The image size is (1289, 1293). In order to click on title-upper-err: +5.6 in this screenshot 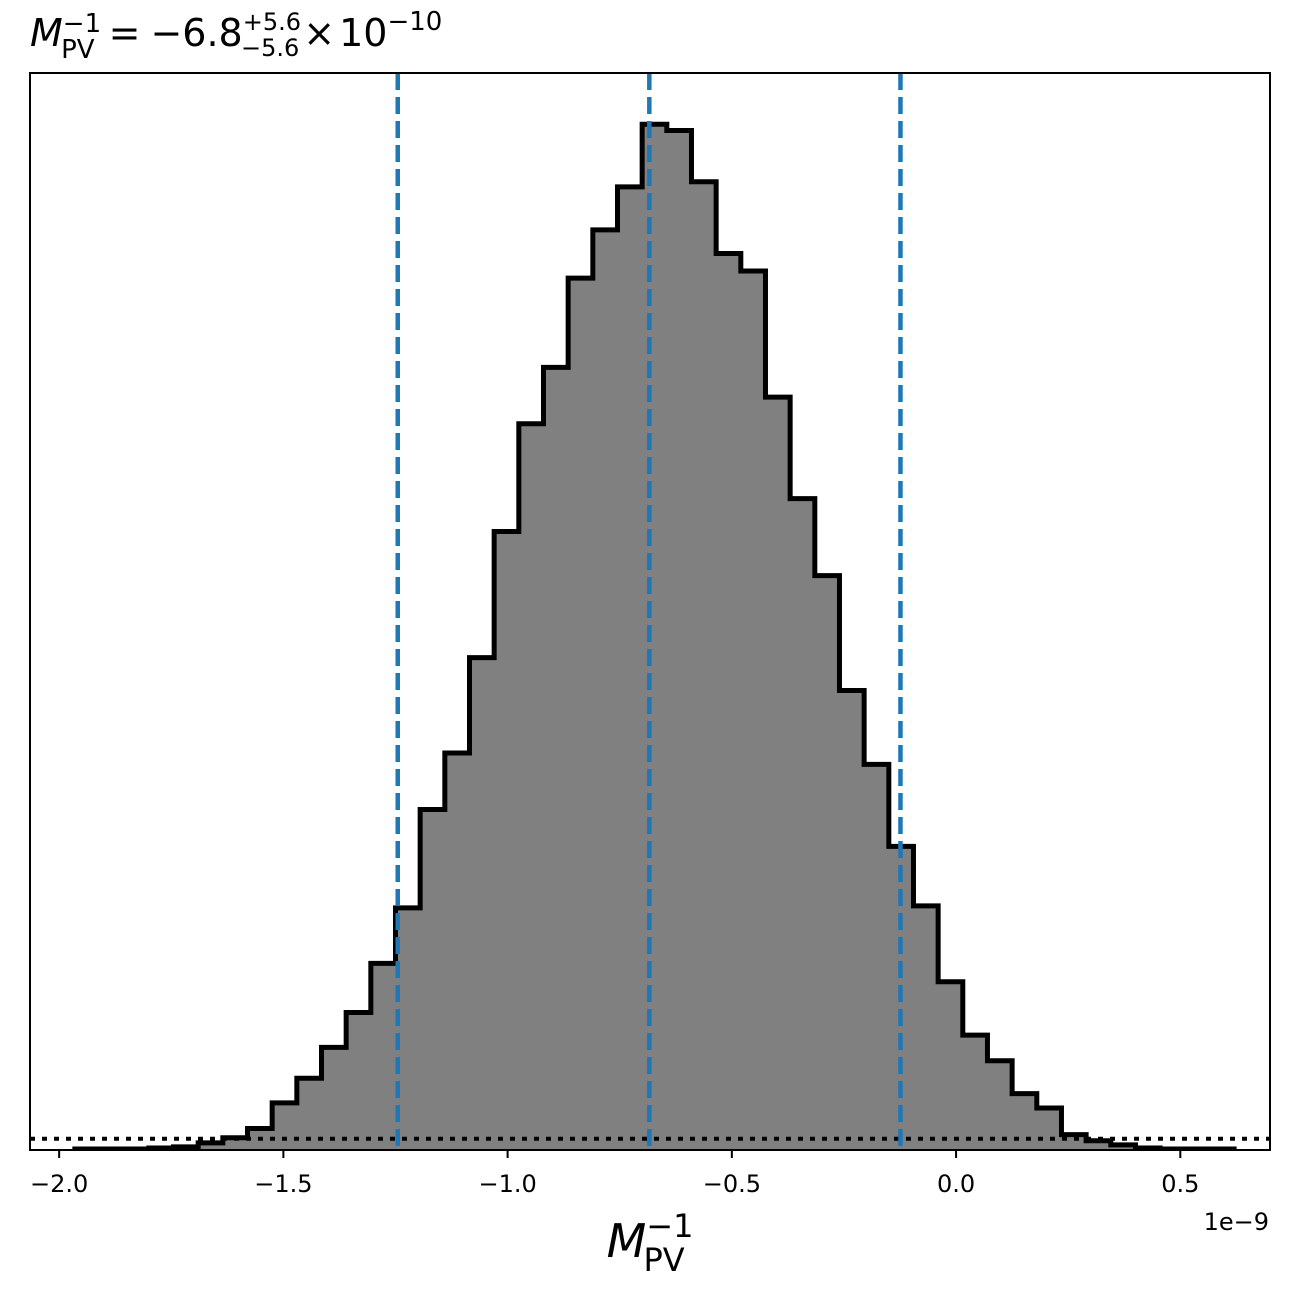, I will do `click(272, 22)`.